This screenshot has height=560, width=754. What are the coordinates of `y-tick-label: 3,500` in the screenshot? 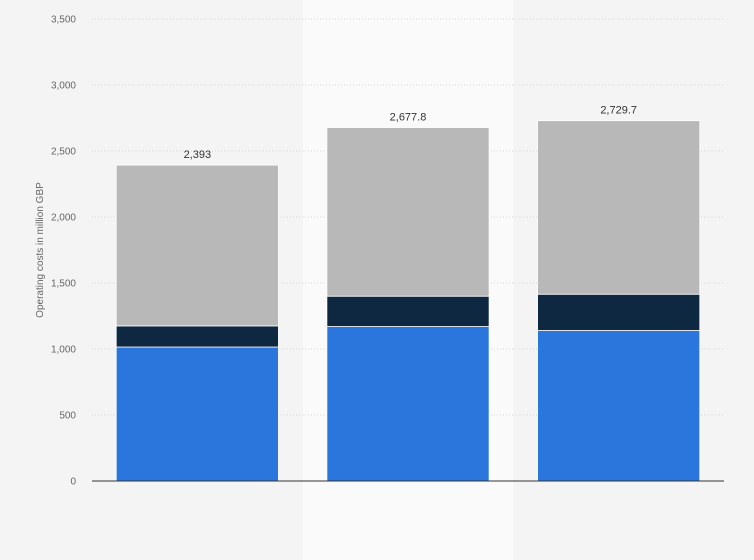 It's located at (63, 20).